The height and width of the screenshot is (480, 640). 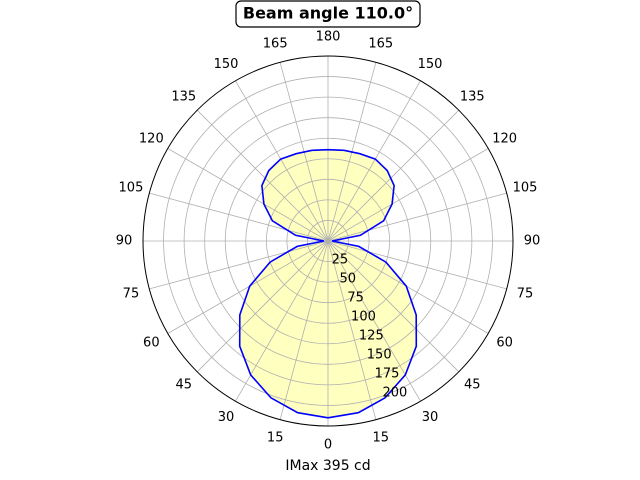 What do you see at coordinates (327, 466) in the screenshot?
I see `x-axis-label: IMax 395 cd` at bounding box center [327, 466].